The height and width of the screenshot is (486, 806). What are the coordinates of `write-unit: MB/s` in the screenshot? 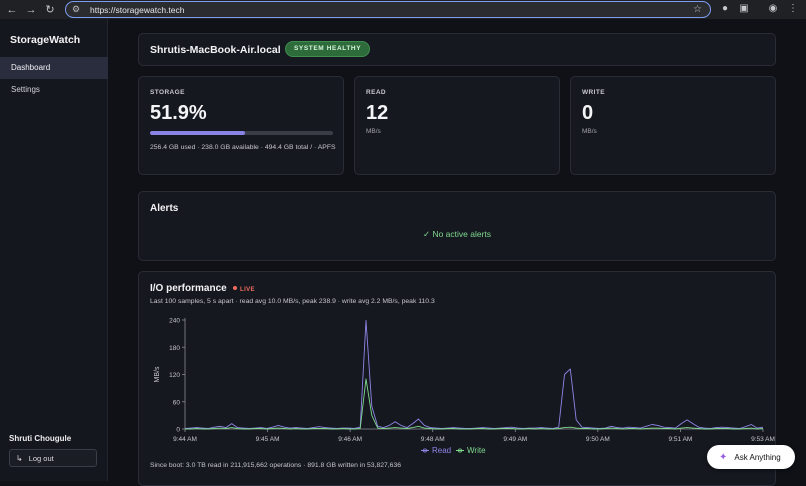 It's located at (589, 131).